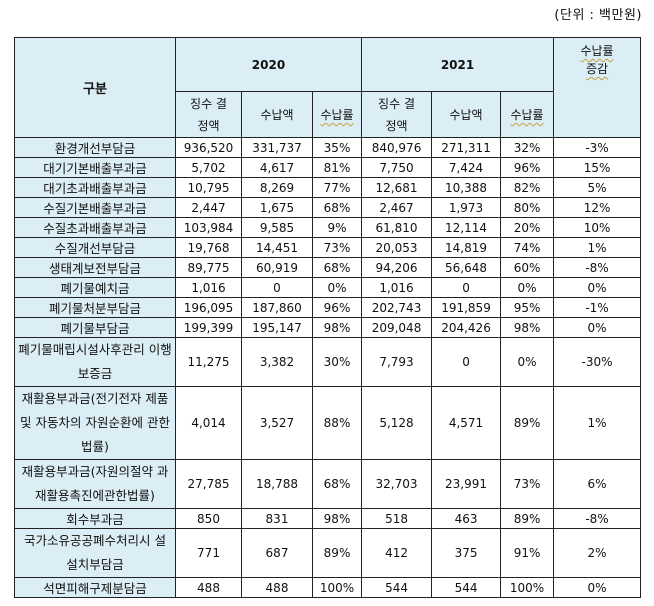 Image resolution: width=654 pixels, height=606 pixels. What do you see at coordinates (95, 267) in the screenshot?
I see `row-category-name: 생태계보전부담금` at bounding box center [95, 267].